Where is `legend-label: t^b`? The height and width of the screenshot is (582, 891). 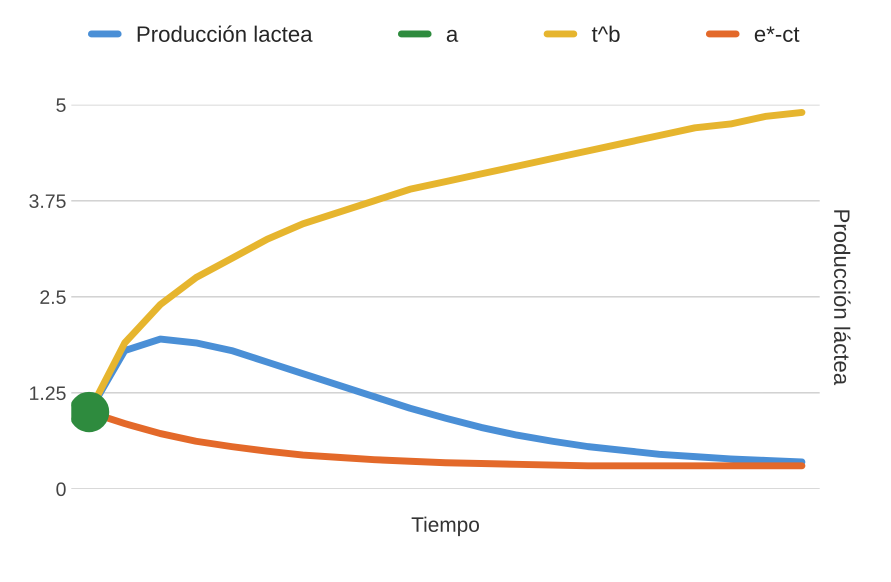 legend-label: t^b is located at coordinates (606, 34).